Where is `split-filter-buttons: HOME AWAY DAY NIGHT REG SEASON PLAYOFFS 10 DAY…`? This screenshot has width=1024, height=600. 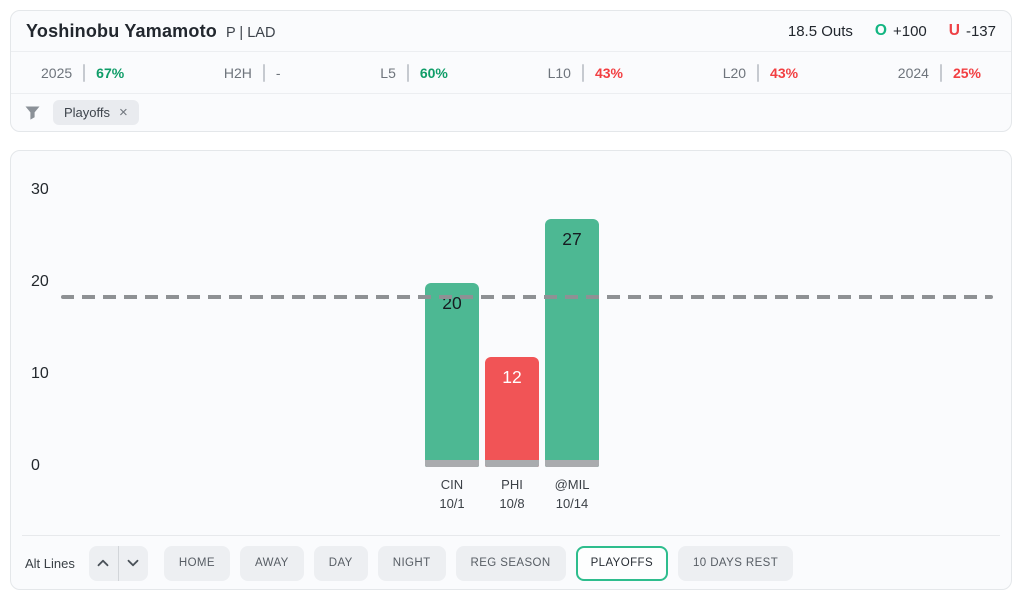 split-filter-buttons: HOME AWAY DAY NIGHT REG SEASON PLAYOFFS 10 DAY… is located at coordinates (478, 563).